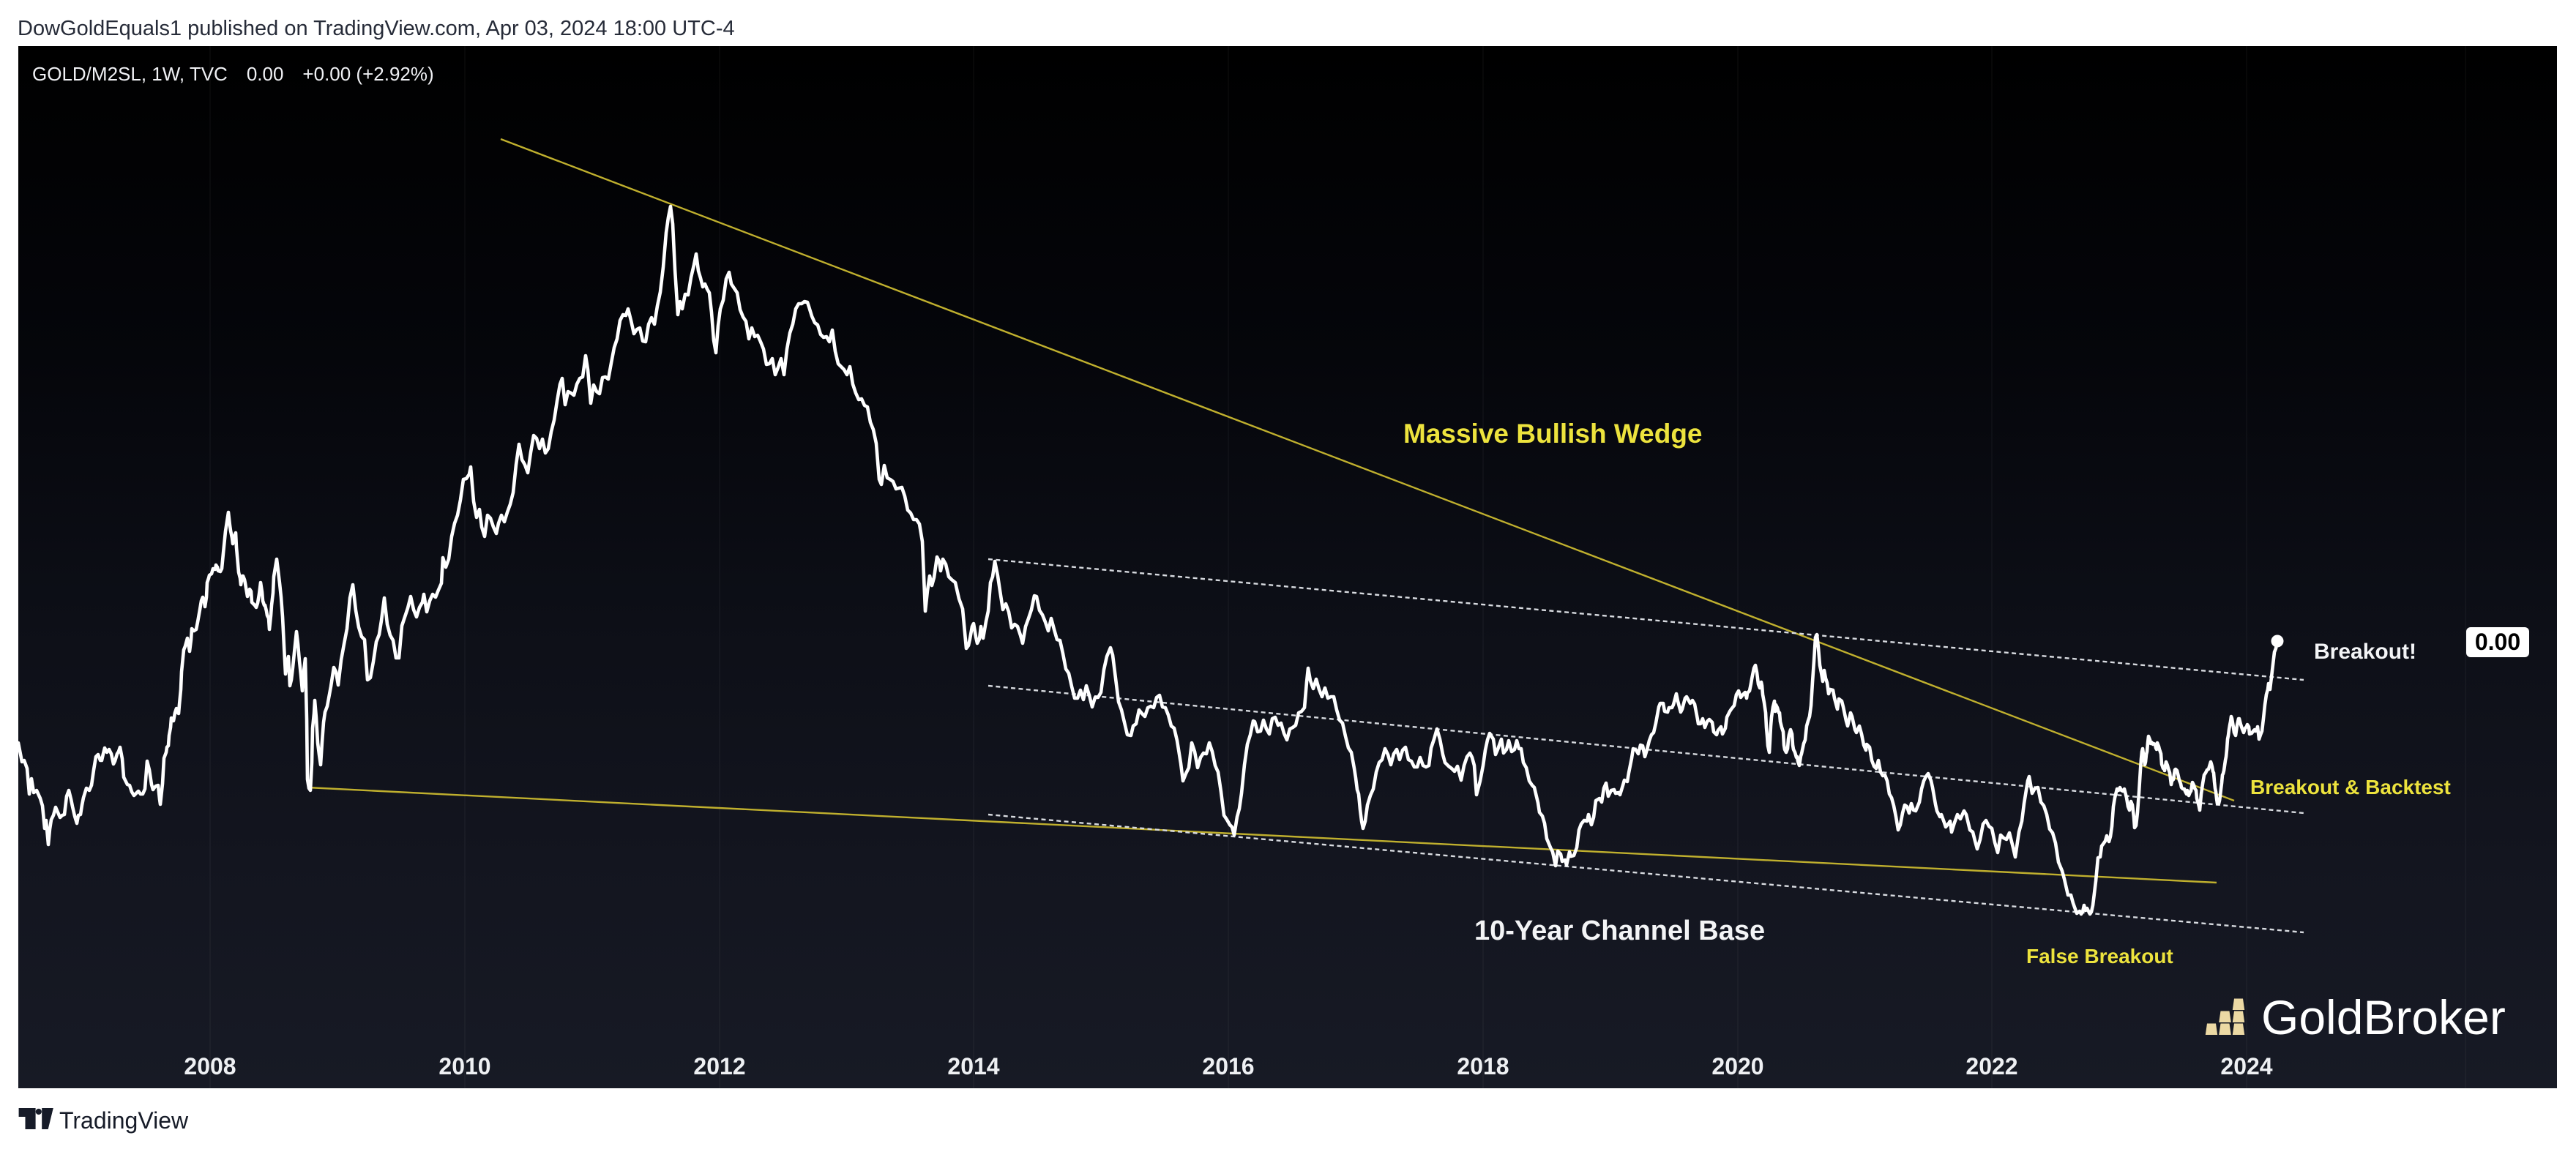 This screenshot has width=2576, height=1149. What do you see at coordinates (1228, 1066) in the screenshot?
I see `svg-text: 2016` at bounding box center [1228, 1066].